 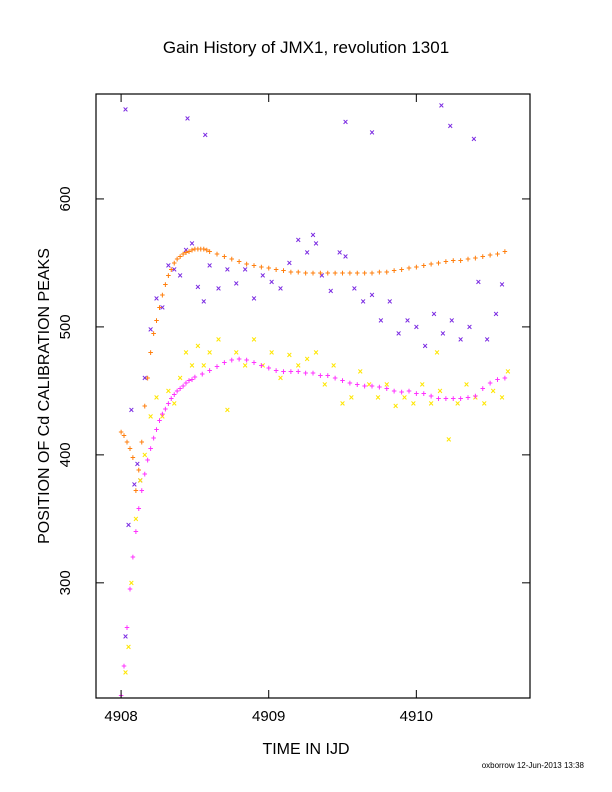 I want to click on x-tick-label: 4908, so click(x=120, y=716).